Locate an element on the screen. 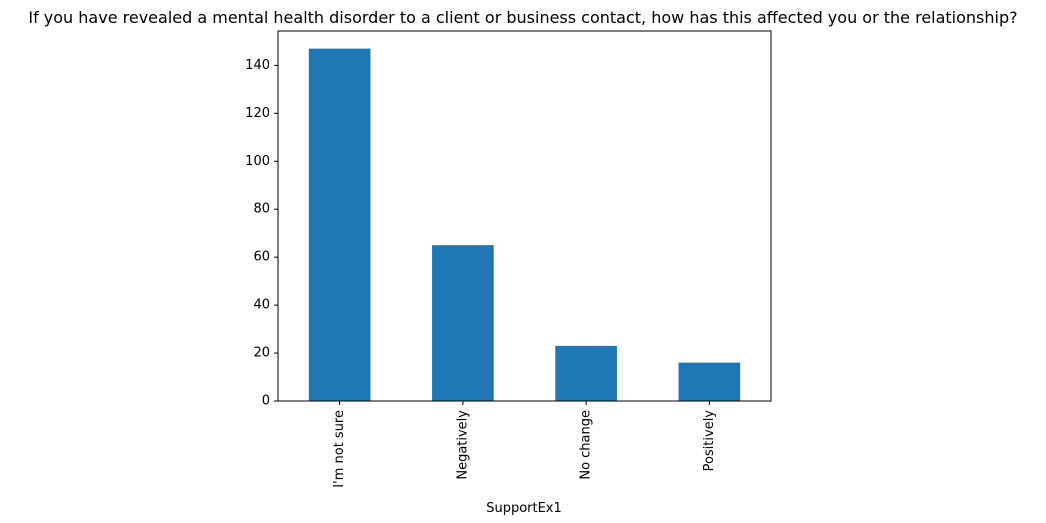  y-tick-label: 60 is located at coordinates (261, 257).